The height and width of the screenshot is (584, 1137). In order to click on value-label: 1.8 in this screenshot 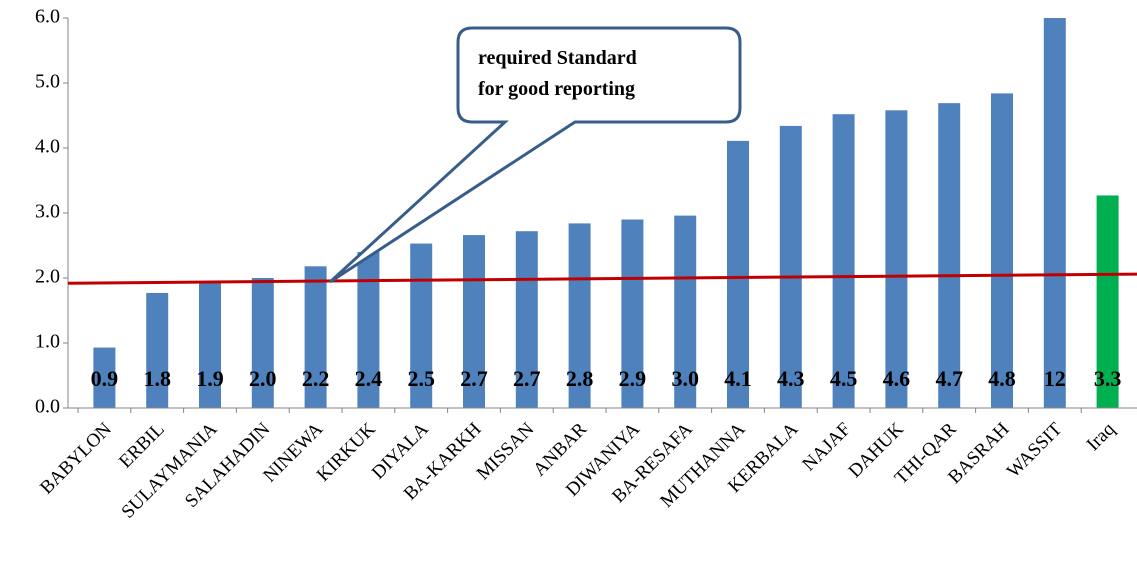, I will do `click(157, 378)`.